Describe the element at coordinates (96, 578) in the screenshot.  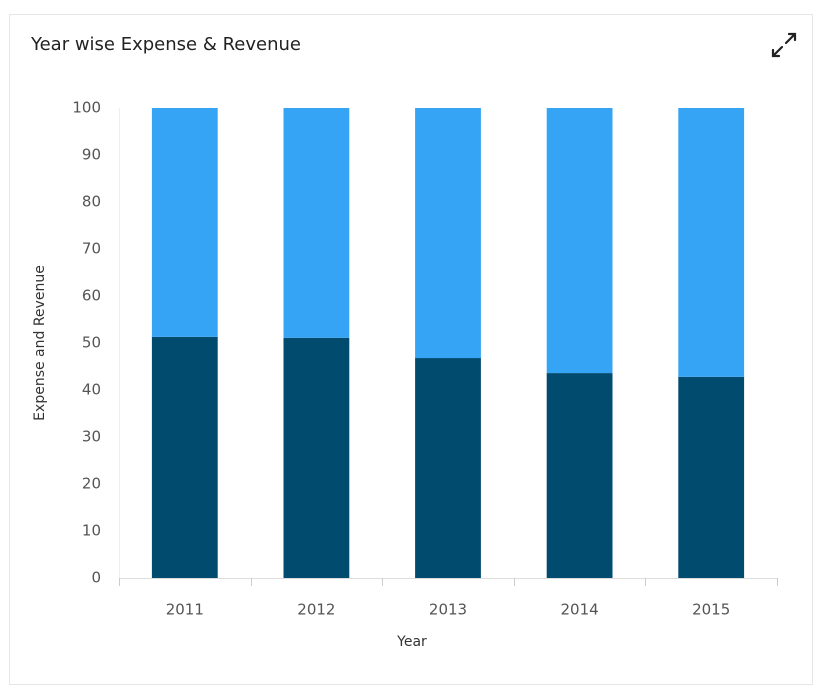
I see `y-tick-label: 0` at that location.